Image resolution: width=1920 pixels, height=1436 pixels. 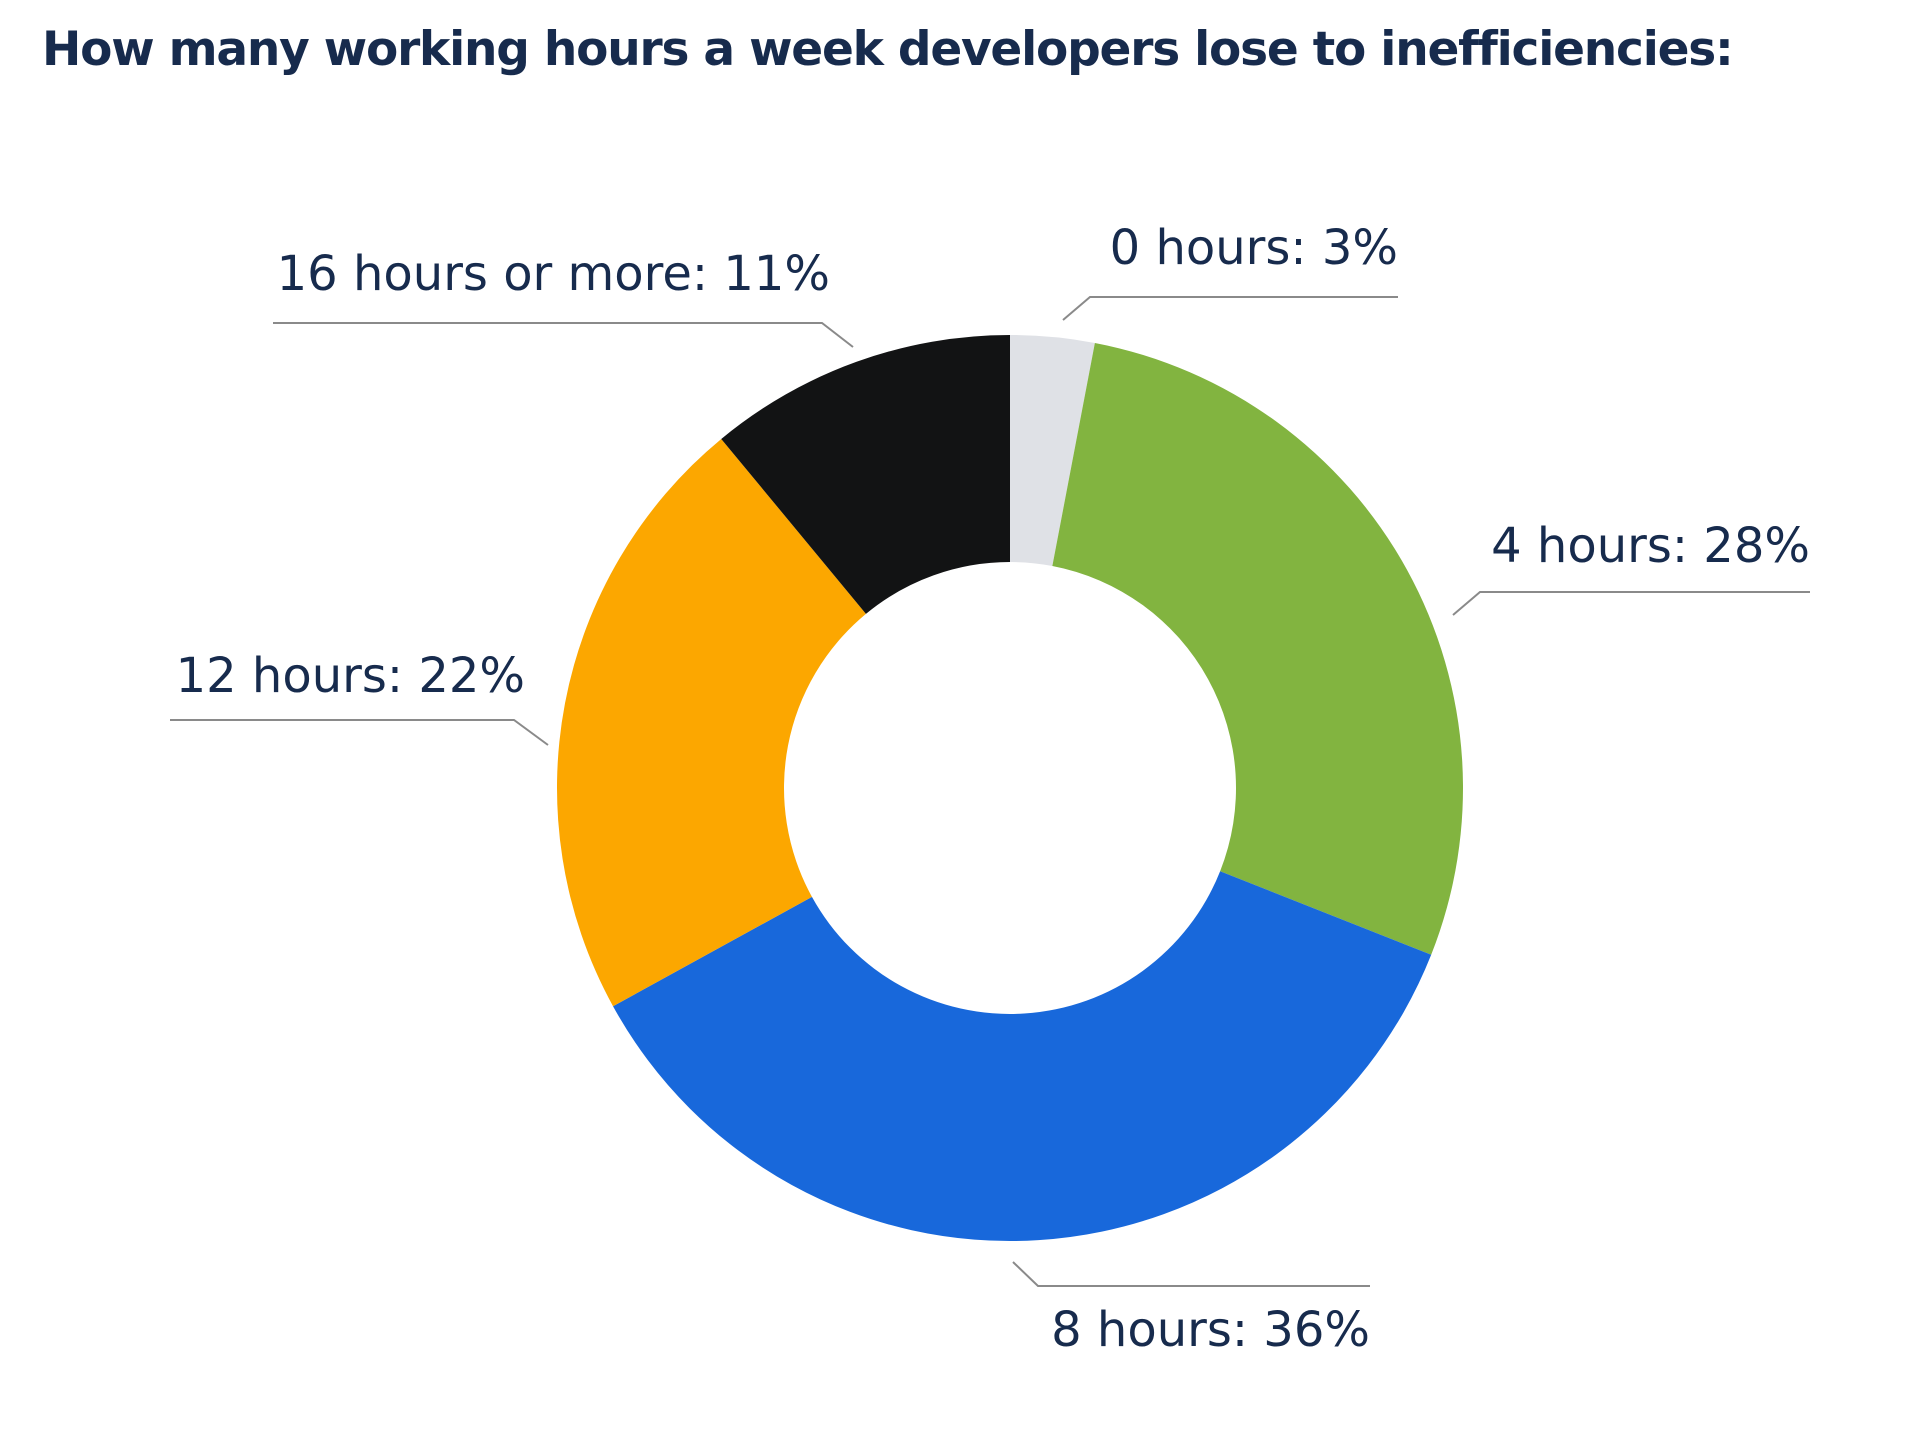 What do you see at coordinates (553, 274) in the screenshot?
I see `slice-label: 16 hours or more: 11%` at bounding box center [553, 274].